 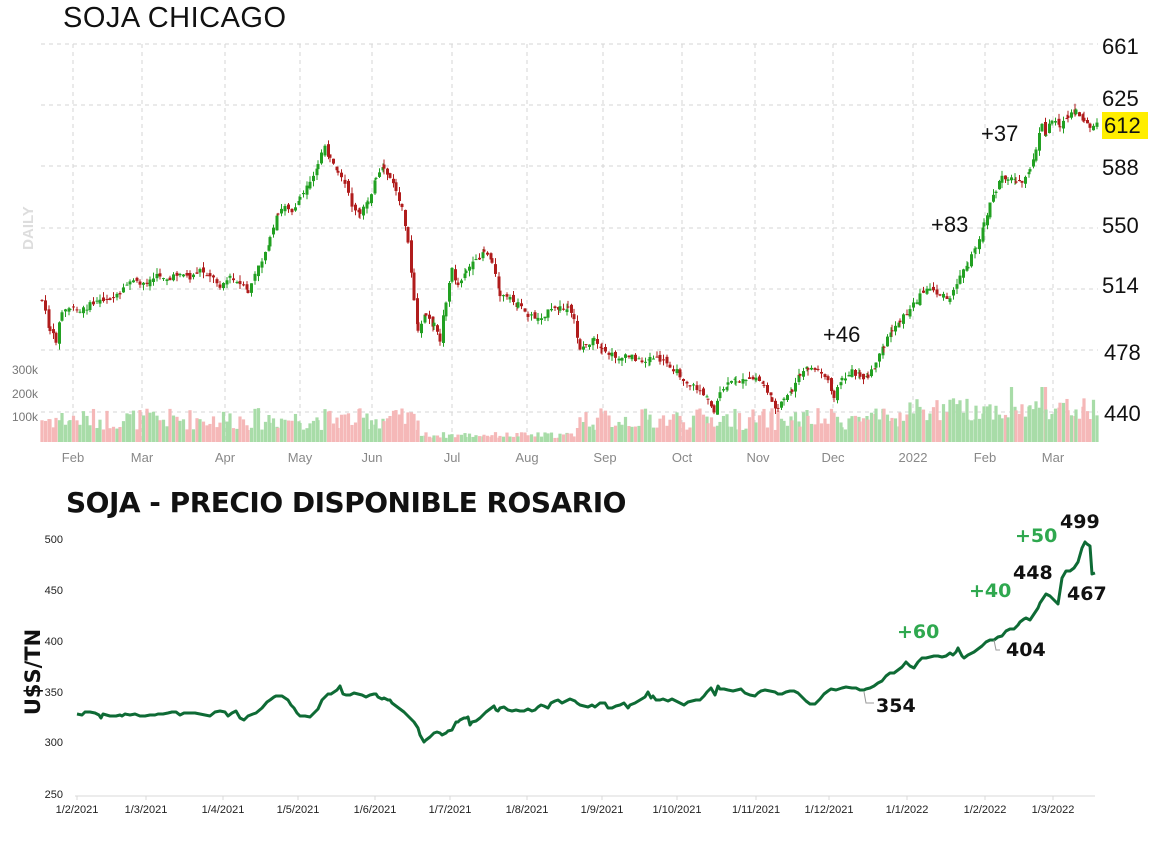 I want to click on last-price-highlight, so click(x=1125, y=125).